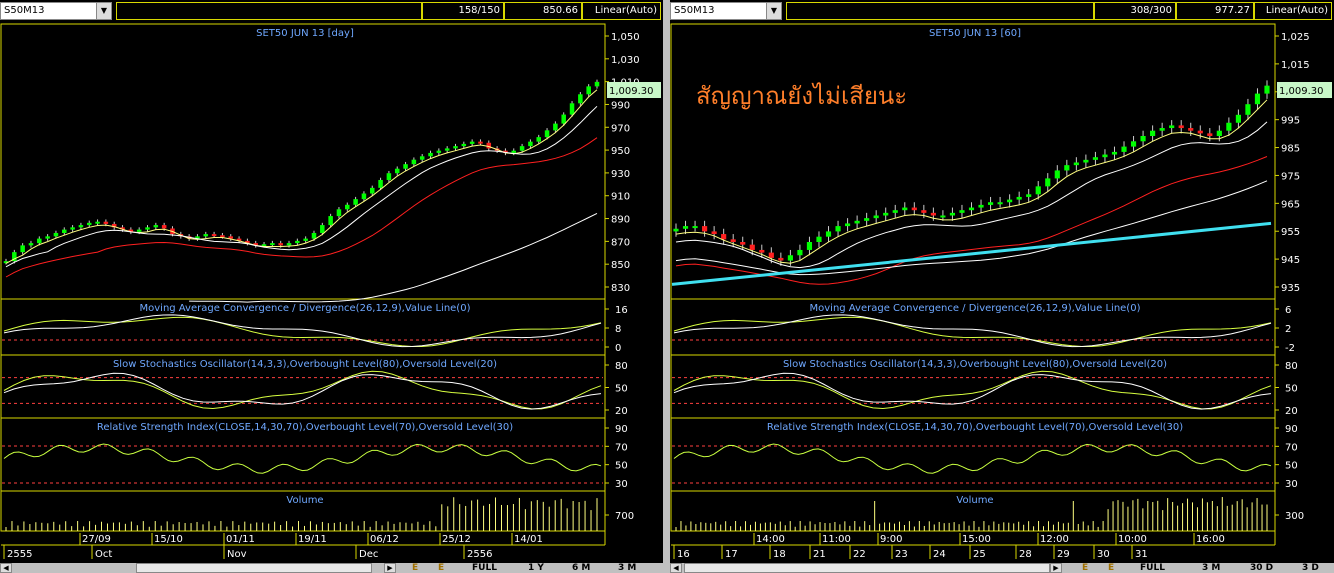  What do you see at coordinates (1152, 568) in the screenshot?
I see `right-btn-full: FULL` at bounding box center [1152, 568].